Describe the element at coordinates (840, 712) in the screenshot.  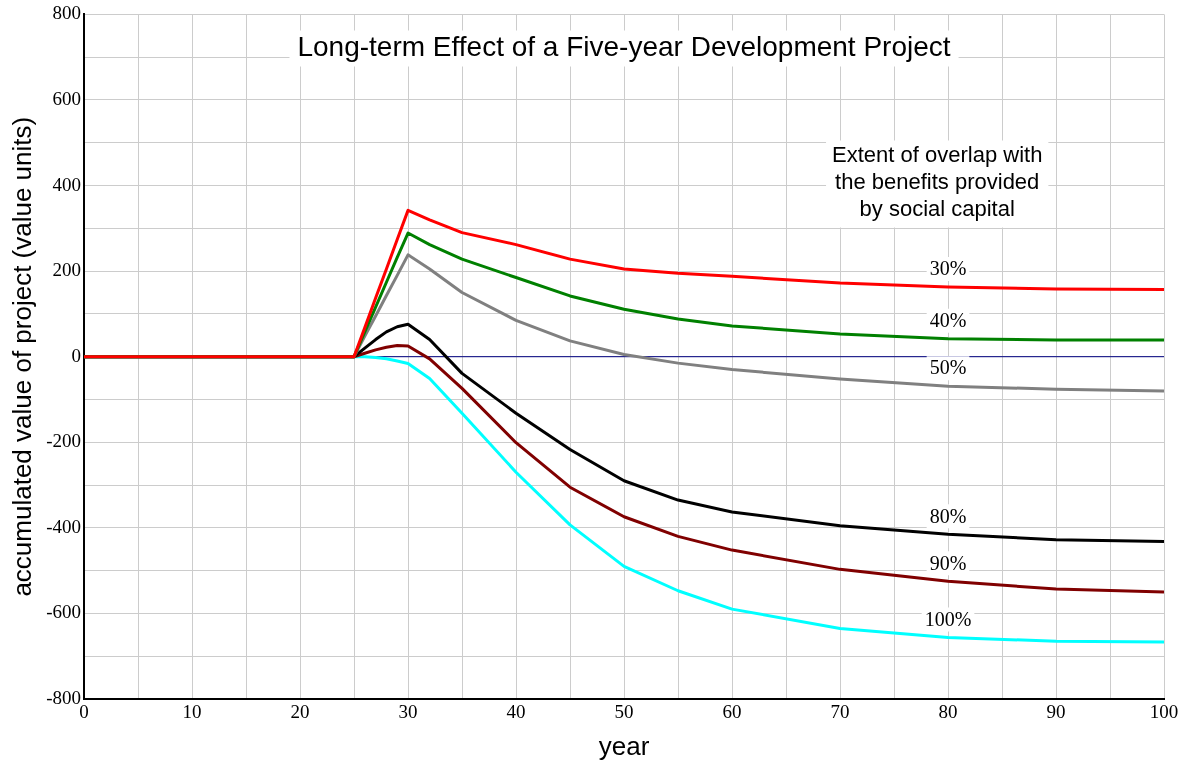
I see `x-tick-label: 70` at that location.